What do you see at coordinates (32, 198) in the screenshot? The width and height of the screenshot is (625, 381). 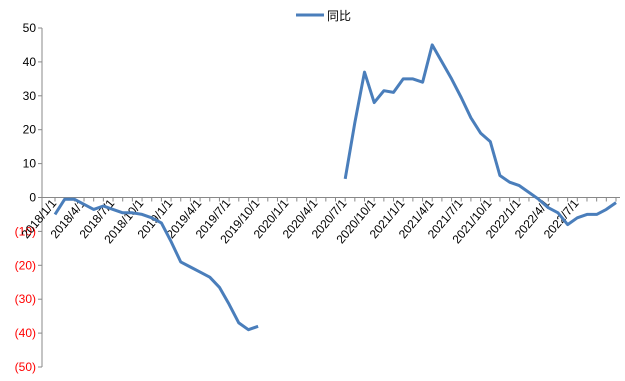 I see `y-tick-label: 0` at bounding box center [32, 198].